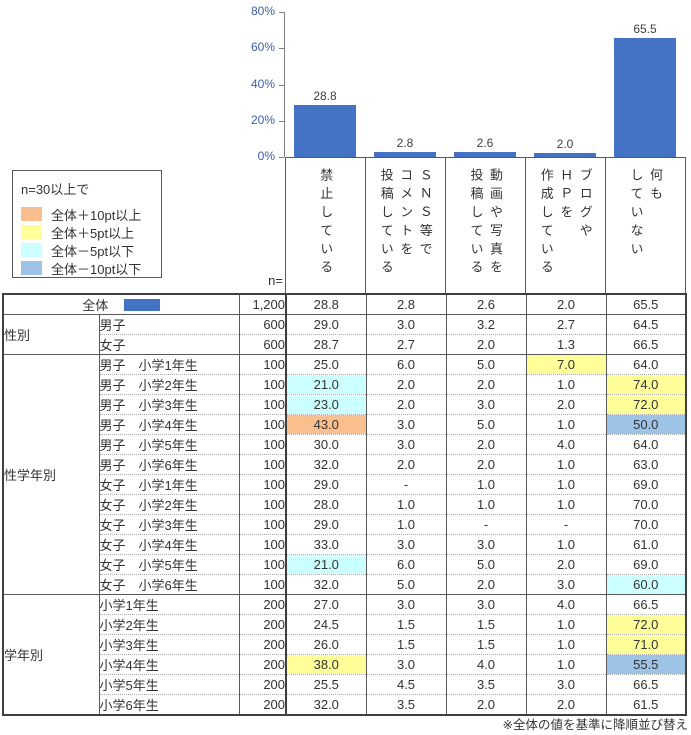 Image resolution: width=691 pixels, height=735 pixels. Describe the element at coordinates (326, 664) in the screenshot. I see `data-value-cell: 38.0` at that location.